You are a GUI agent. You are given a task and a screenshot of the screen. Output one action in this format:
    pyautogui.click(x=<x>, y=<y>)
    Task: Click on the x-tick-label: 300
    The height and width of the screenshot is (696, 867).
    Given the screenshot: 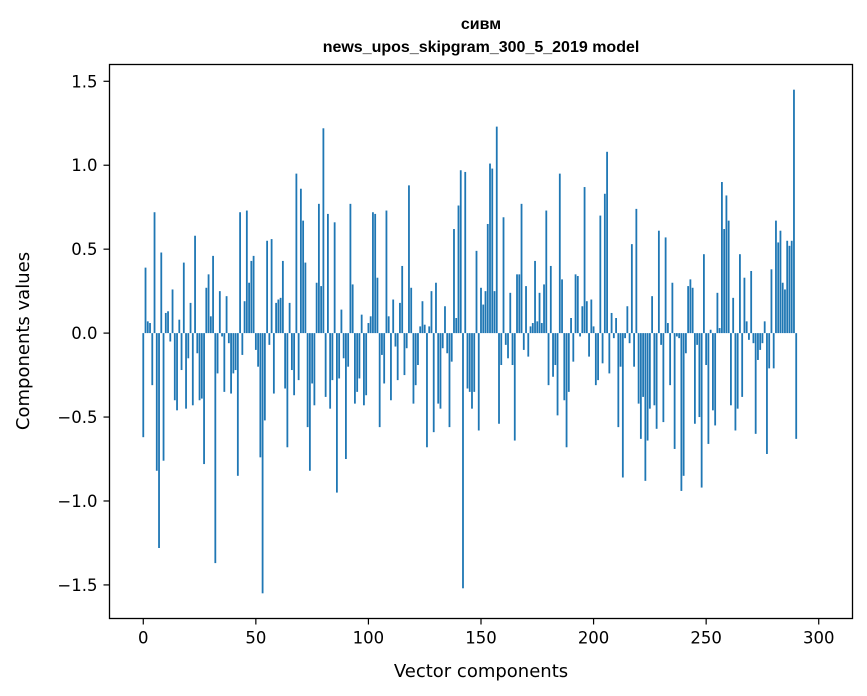 What is the action you would take?
    pyautogui.click(x=819, y=638)
    